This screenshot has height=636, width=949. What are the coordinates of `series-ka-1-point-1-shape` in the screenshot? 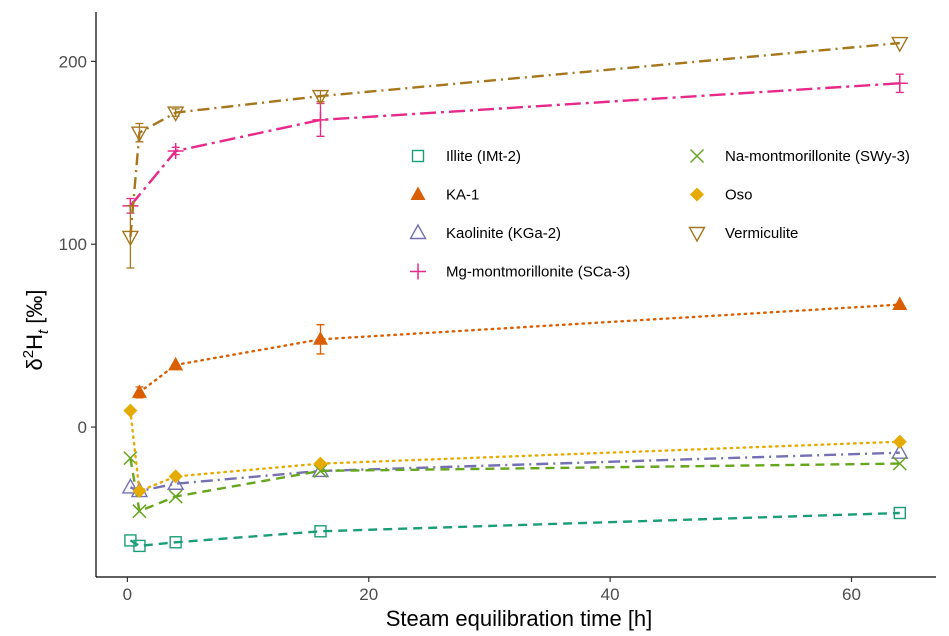 It's located at (176, 363).